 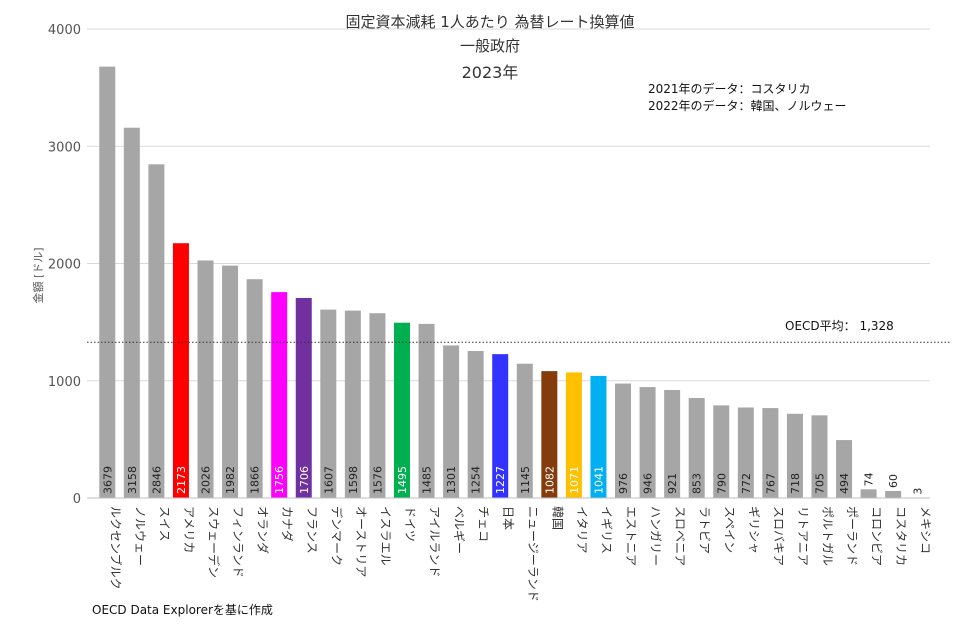 I want to click on y-tick-label: 2000, so click(x=64, y=265).